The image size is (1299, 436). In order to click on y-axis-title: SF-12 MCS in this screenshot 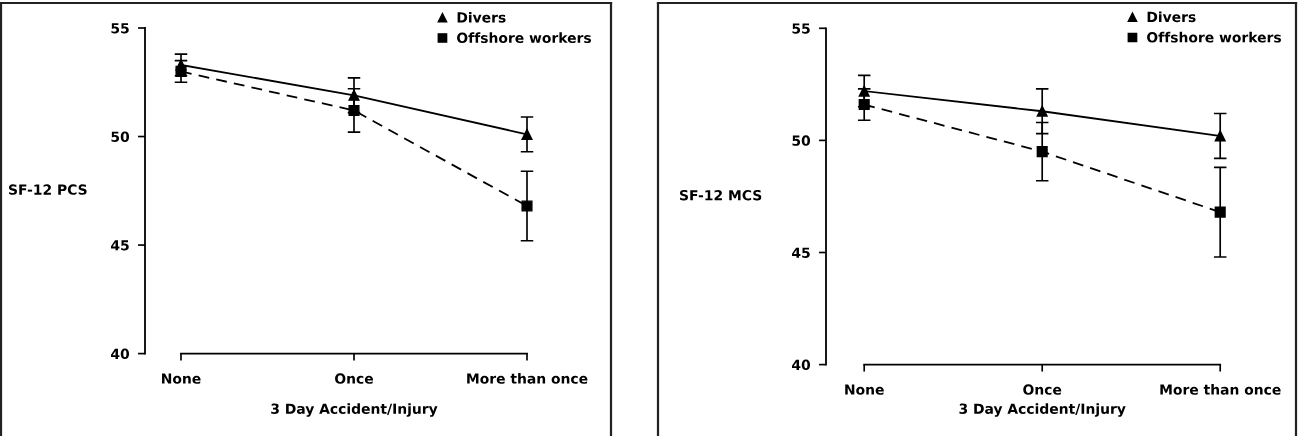, I will do `click(721, 195)`.